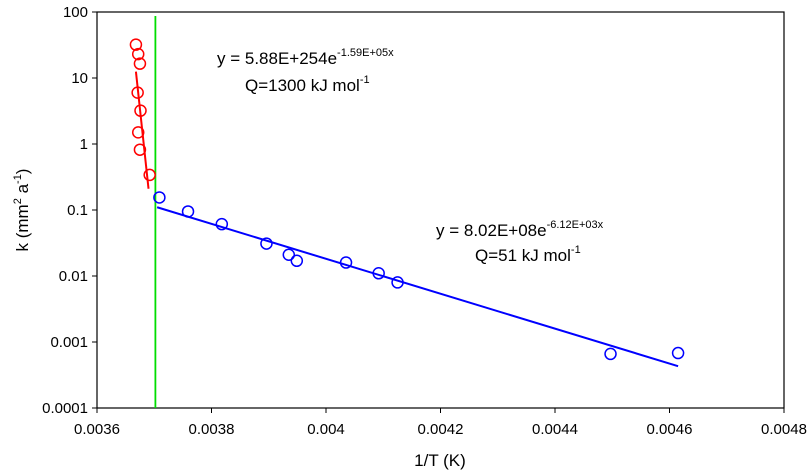  What do you see at coordinates (22, 172) in the screenshot?
I see `y-axis-title-end: )` at bounding box center [22, 172].